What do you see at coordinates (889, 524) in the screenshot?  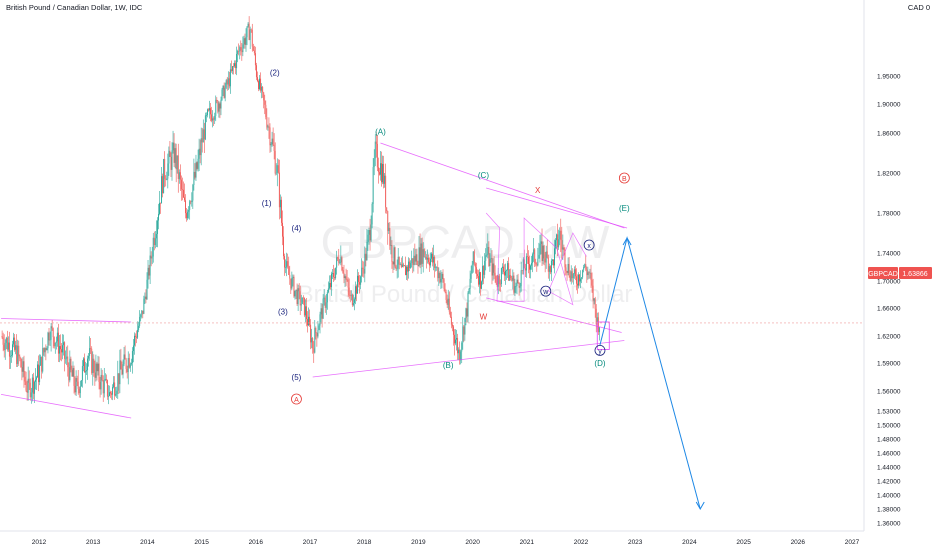 I see `price-tick-label: 1.36000` at bounding box center [889, 524].